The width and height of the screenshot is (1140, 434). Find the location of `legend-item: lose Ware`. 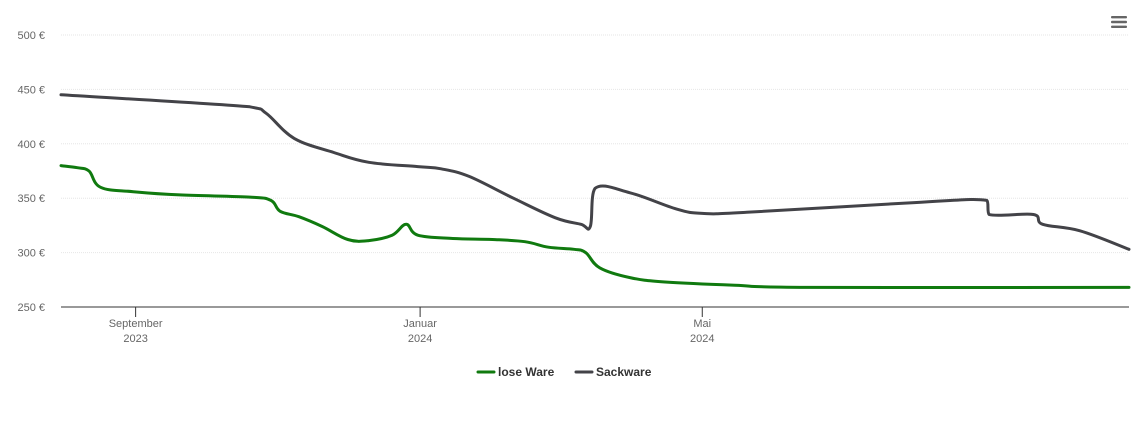

legend-item: lose Ware is located at coordinates (515, 372).